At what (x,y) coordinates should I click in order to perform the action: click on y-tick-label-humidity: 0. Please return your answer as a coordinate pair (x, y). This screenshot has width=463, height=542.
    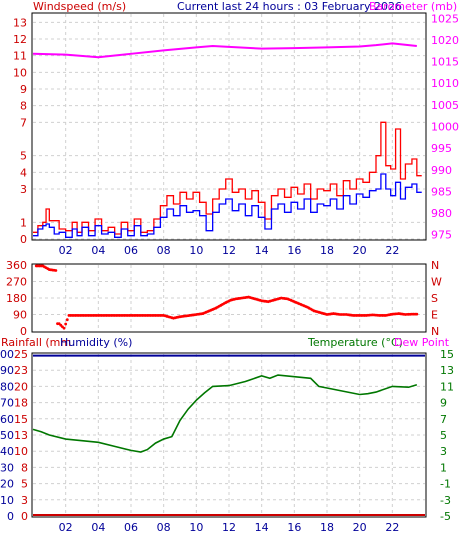
    Looking at the image, I should click on (10, 516).